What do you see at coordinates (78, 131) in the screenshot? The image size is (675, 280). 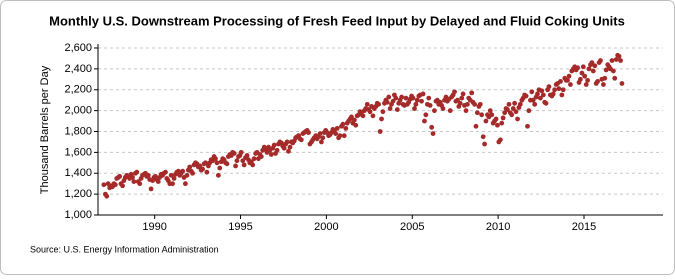 I see `y-tick-label: 1,800` at bounding box center [78, 131].